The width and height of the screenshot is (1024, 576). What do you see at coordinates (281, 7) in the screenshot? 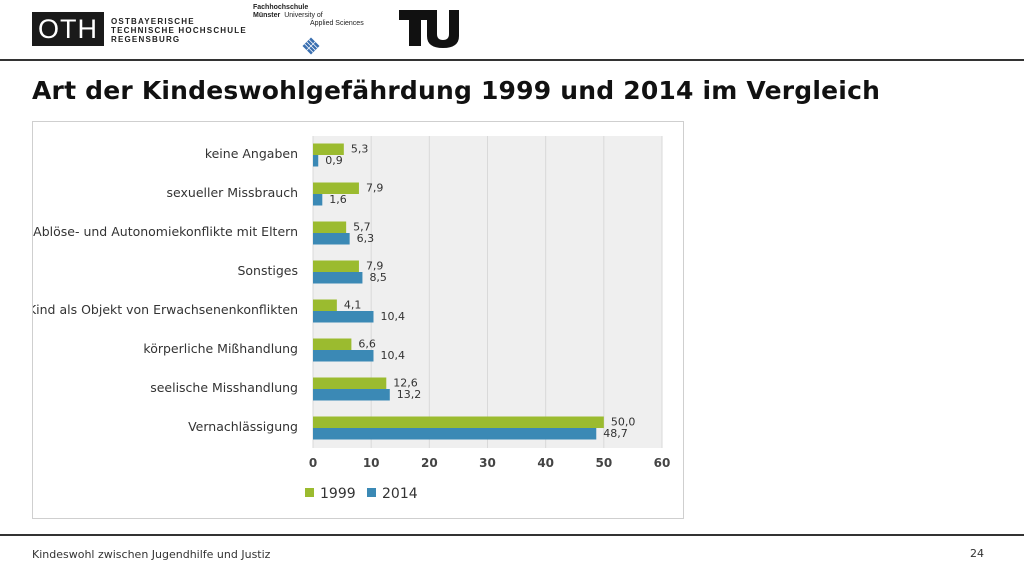
I see `fh-line: Fachhochschule` at bounding box center [281, 7].